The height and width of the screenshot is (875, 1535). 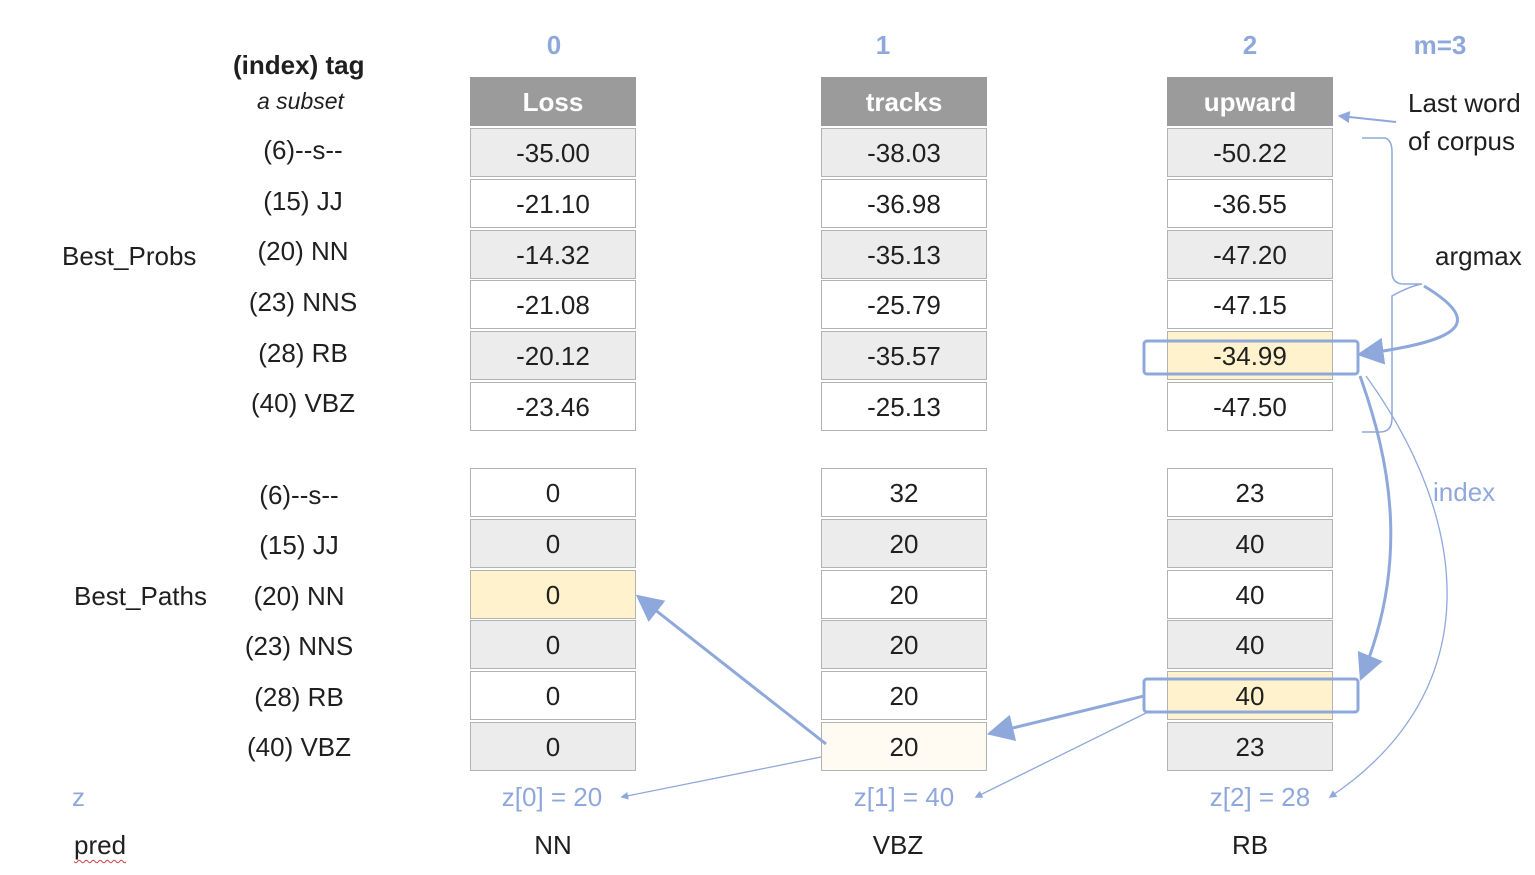 What do you see at coordinates (553, 101) in the screenshot?
I see `word-header: Loss` at bounding box center [553, 101].